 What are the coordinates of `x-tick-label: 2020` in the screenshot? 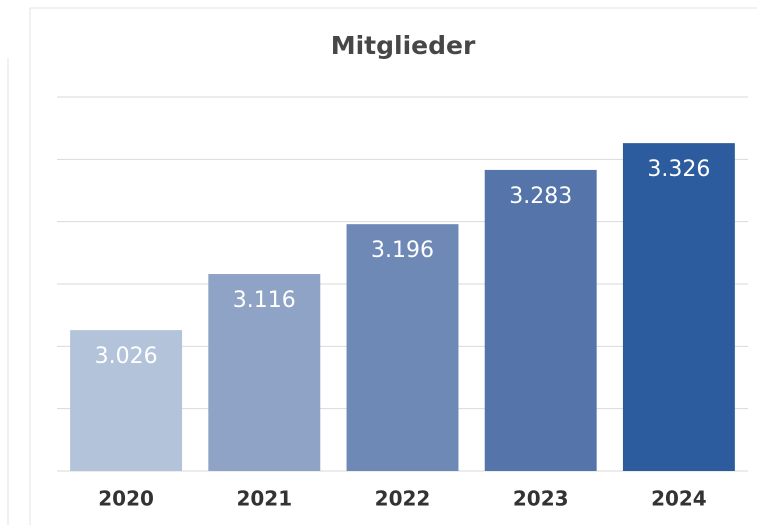 It's located at (126, 499).